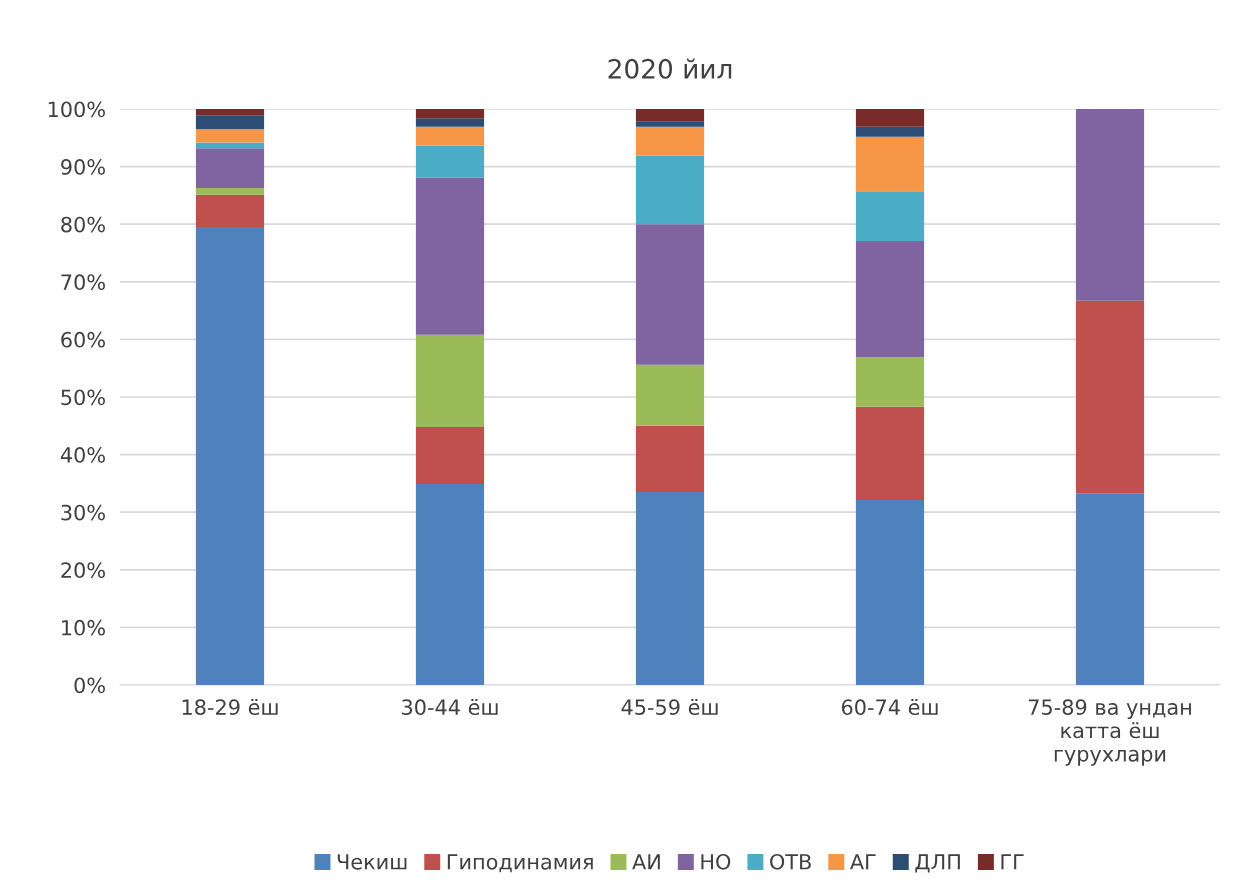 This screenshot has height=889, width=1252. Describe the element at coordinates (863, 862) in the screenshot. I see `legend-label: АГ` at that location.